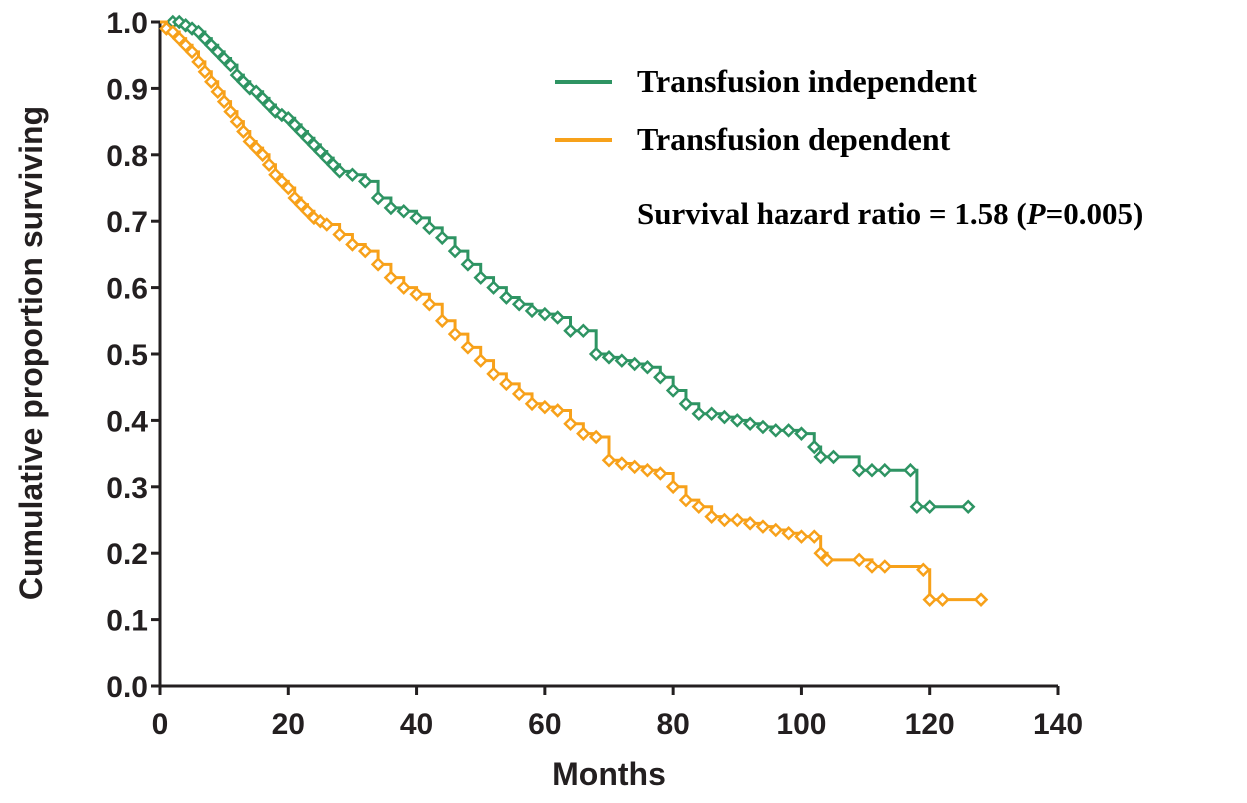 The width and height of the screenshot is (1247, 803). What do you see at coordinates (801, 724) in the screenshot?
I see `x-tick-label: 100` at bounding box center [801, 724].